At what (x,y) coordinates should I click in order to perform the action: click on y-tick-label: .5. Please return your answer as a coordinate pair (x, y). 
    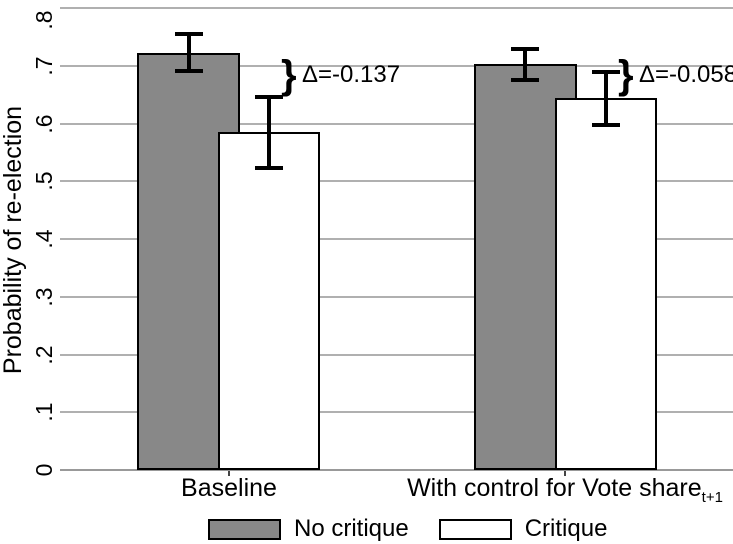
    Looking at the image, I should click on (43, 181).